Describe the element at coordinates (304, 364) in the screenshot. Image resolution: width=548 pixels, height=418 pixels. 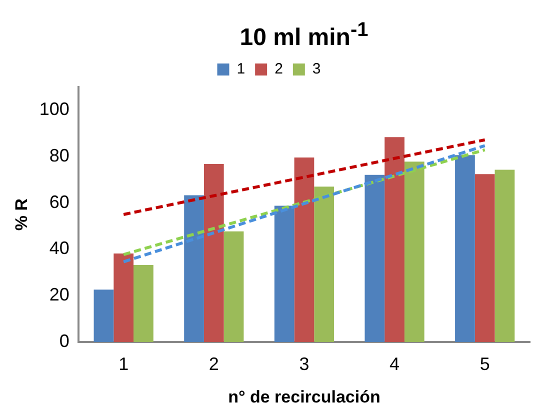
I see `x-tick-label: 3` at that location.